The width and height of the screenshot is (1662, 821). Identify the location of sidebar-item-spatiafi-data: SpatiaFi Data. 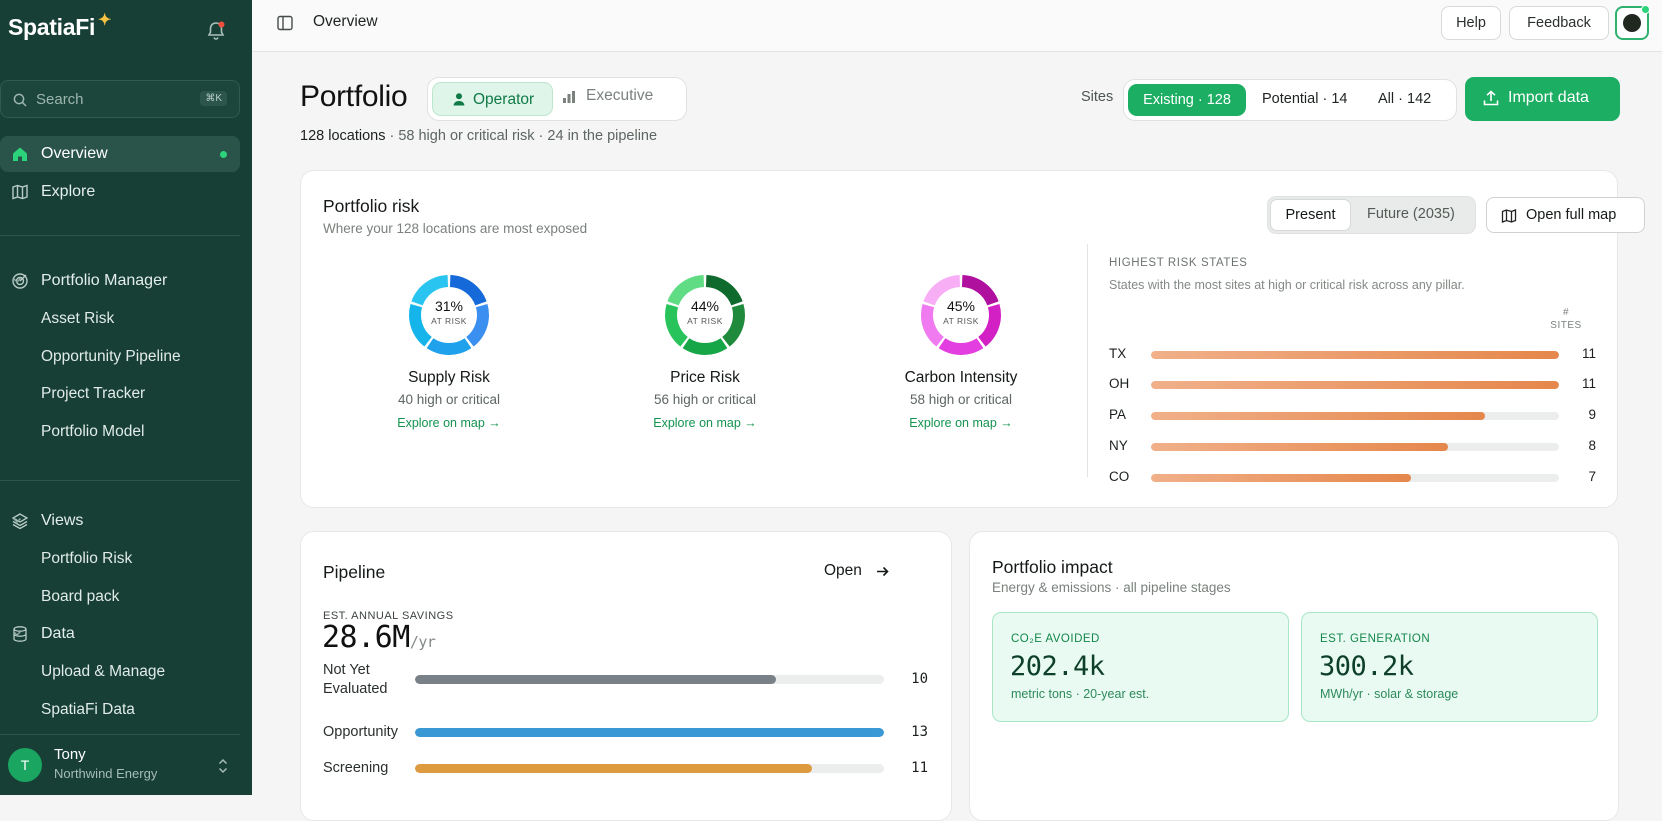
(88, 709).